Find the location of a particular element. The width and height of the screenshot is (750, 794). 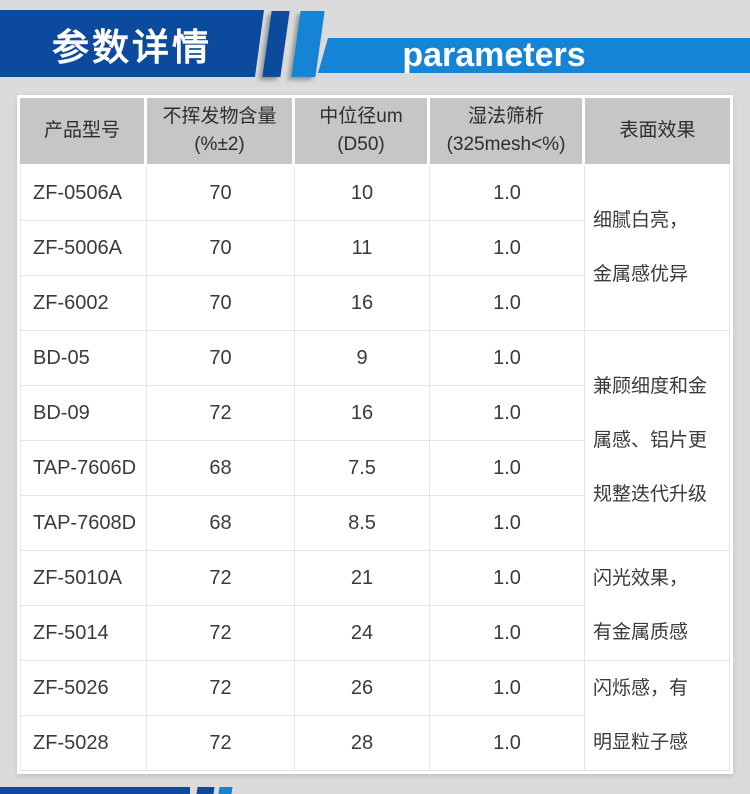

table-row: ZF-5010A 72 21 1.0 闪光效果， 有金属质感 is located at coordinates (375, 606).